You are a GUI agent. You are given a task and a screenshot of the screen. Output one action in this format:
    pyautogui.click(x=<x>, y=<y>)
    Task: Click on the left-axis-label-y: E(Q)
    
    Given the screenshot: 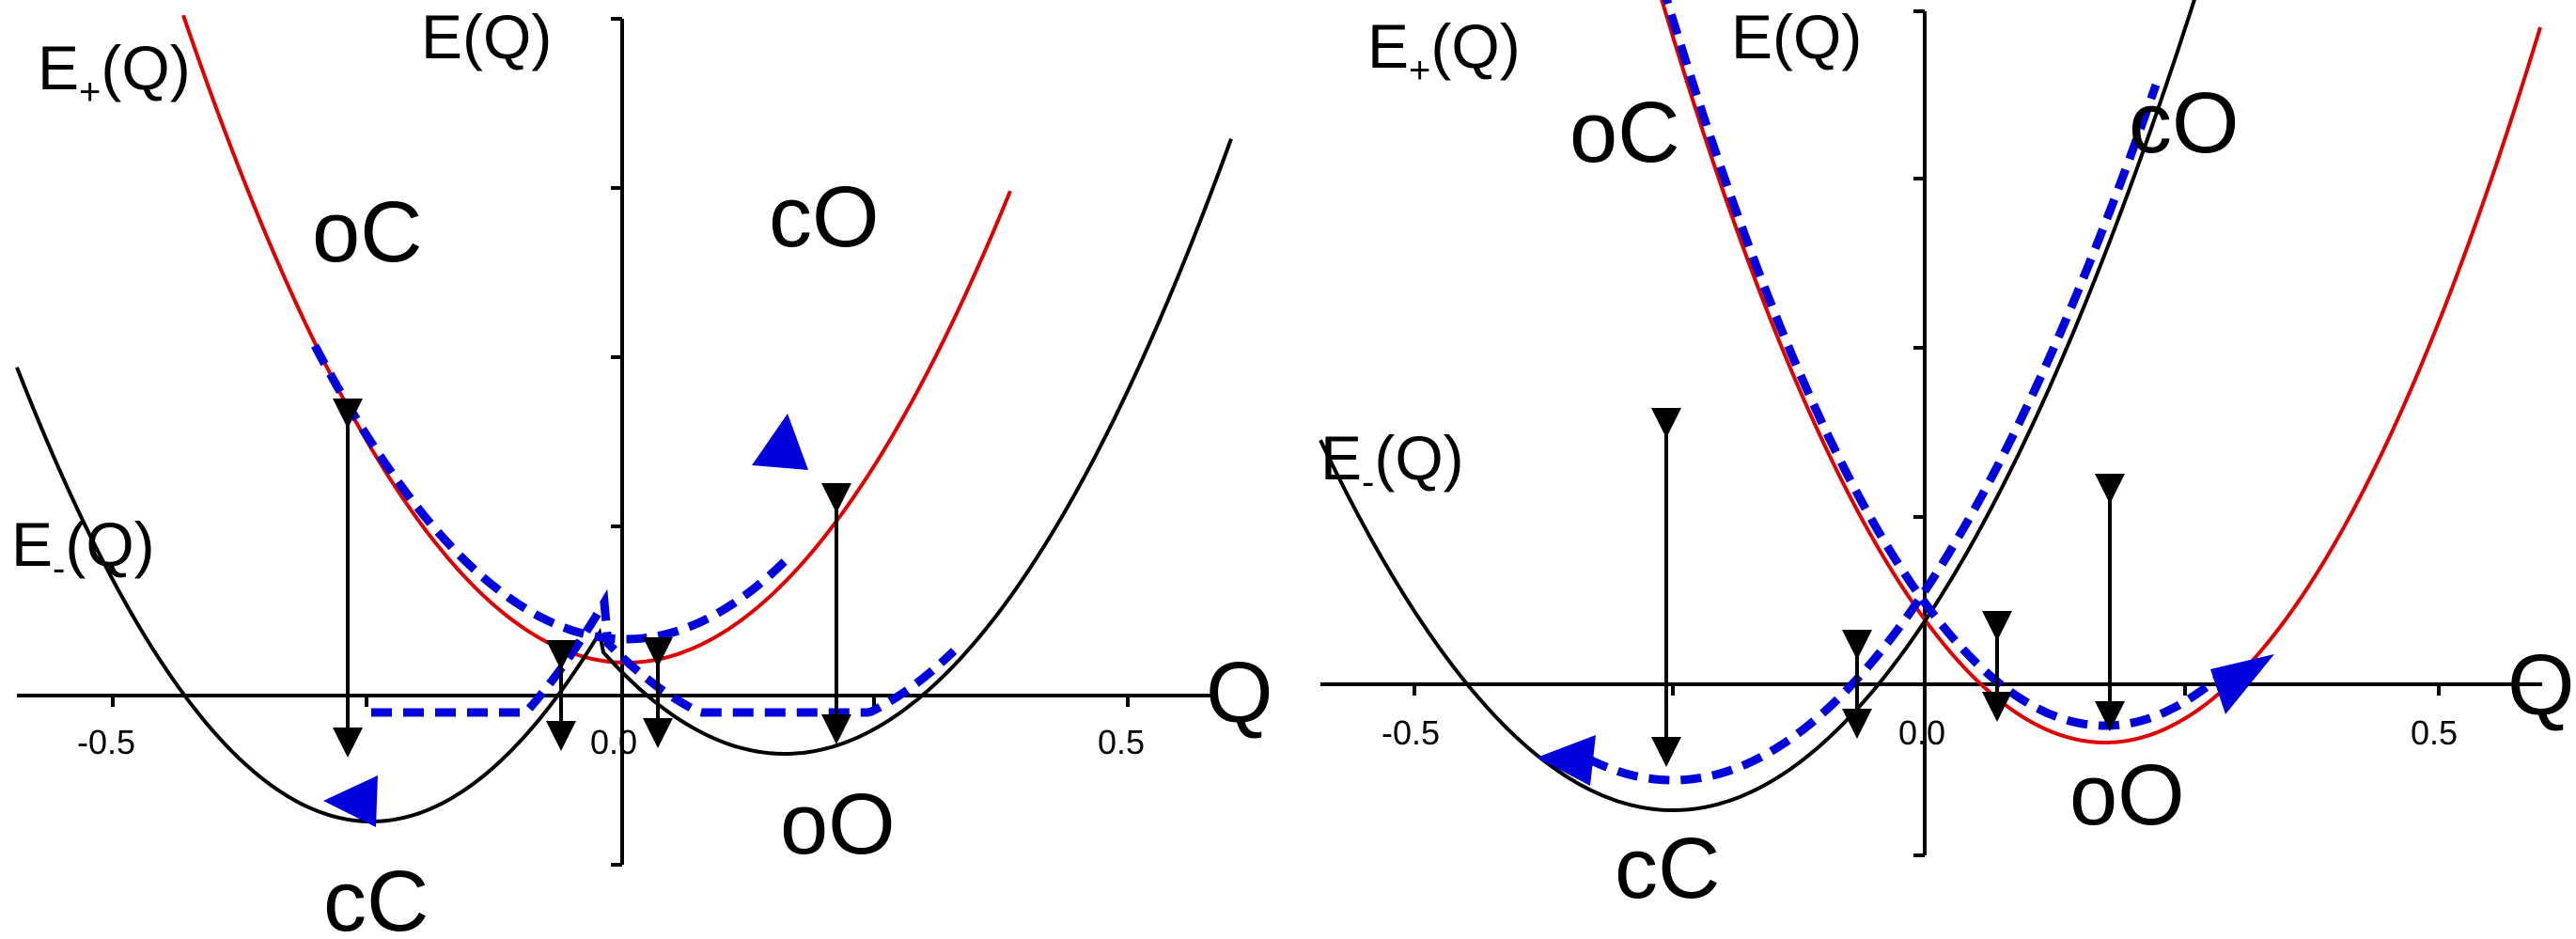 What is the action you would take?
    pyautogui.click(x=486, y=36)
    